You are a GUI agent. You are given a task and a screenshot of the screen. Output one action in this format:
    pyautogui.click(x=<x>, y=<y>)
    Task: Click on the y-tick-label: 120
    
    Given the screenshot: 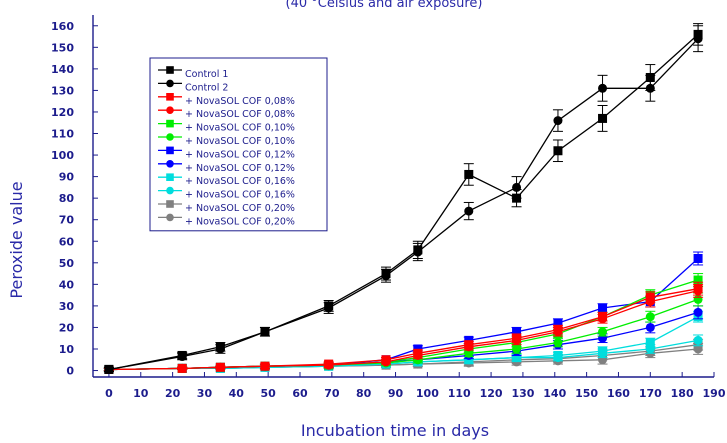 What is the action you would take?
    pyautogui.click(x=62, y=112)
    